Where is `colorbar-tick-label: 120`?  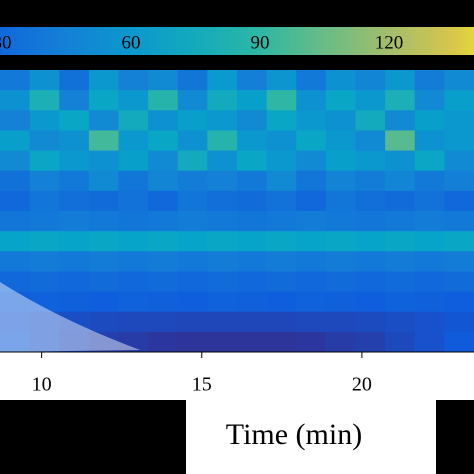 colorbar-tick-label: 120 is located at coordinates (389, 42).